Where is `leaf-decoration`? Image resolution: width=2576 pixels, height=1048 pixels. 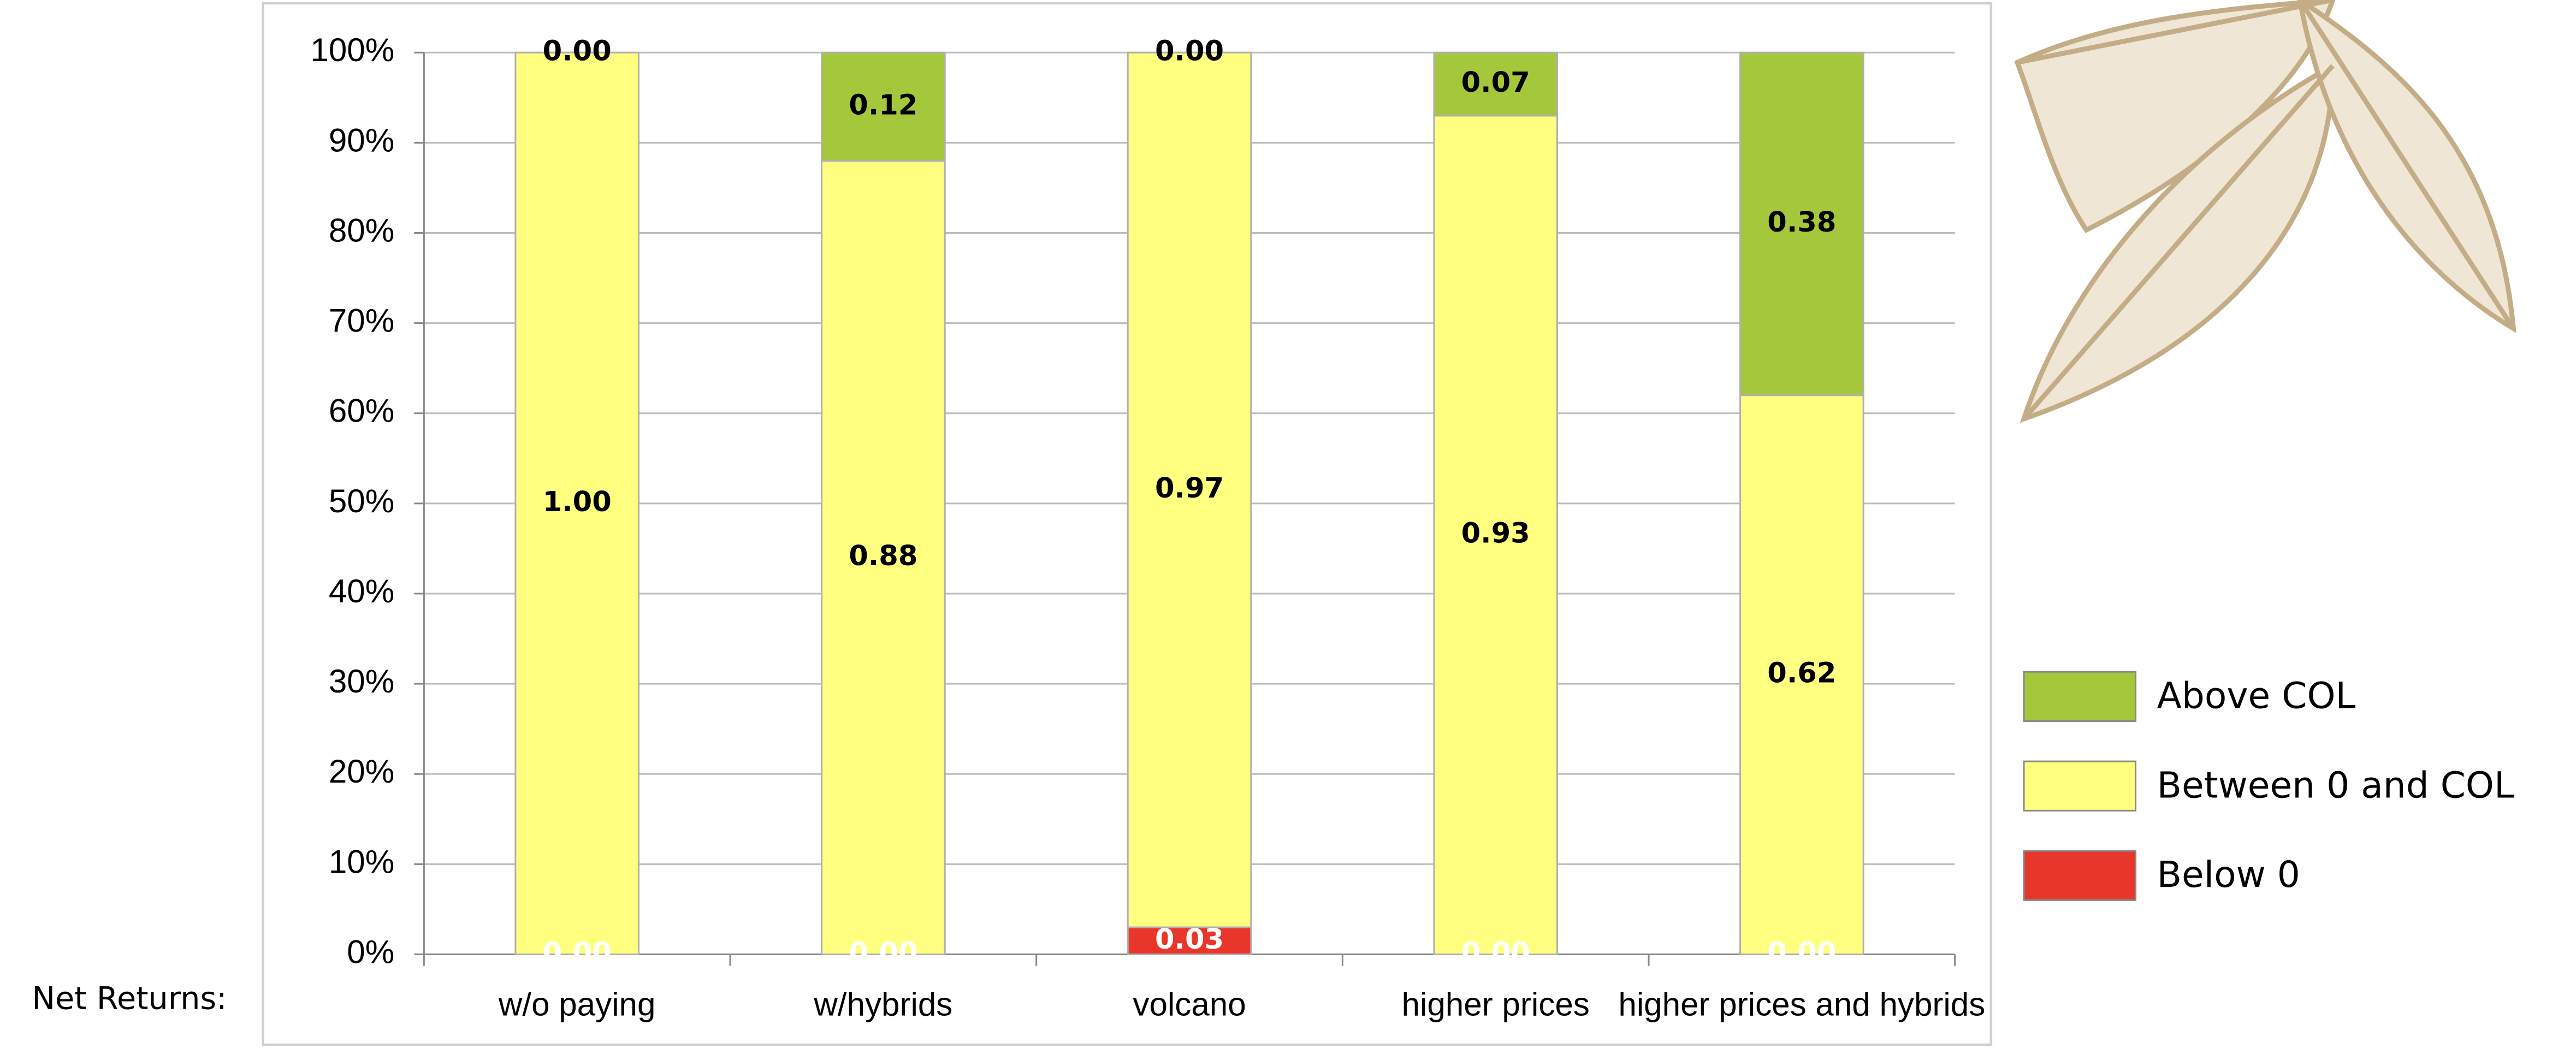 leaf-decoration is located at coordinates (2265, 211).